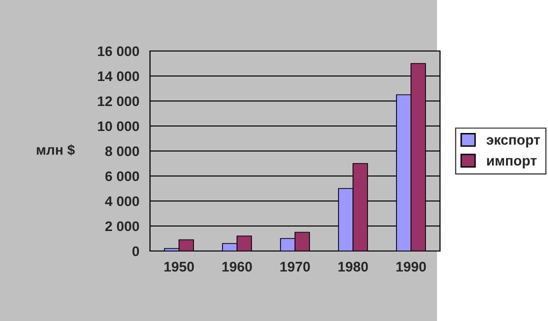 This screenshot has height=321, width=548. I want to click on y-tick-label: 16 000, so click(119, 51).